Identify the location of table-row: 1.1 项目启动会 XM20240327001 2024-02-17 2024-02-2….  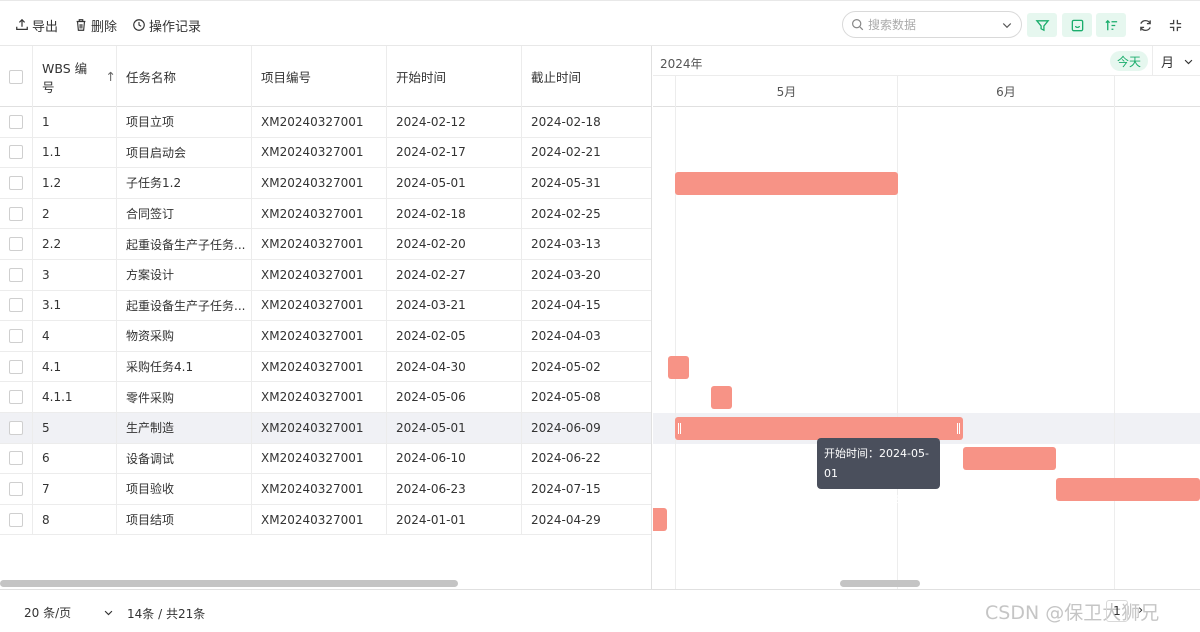
(325, 153).